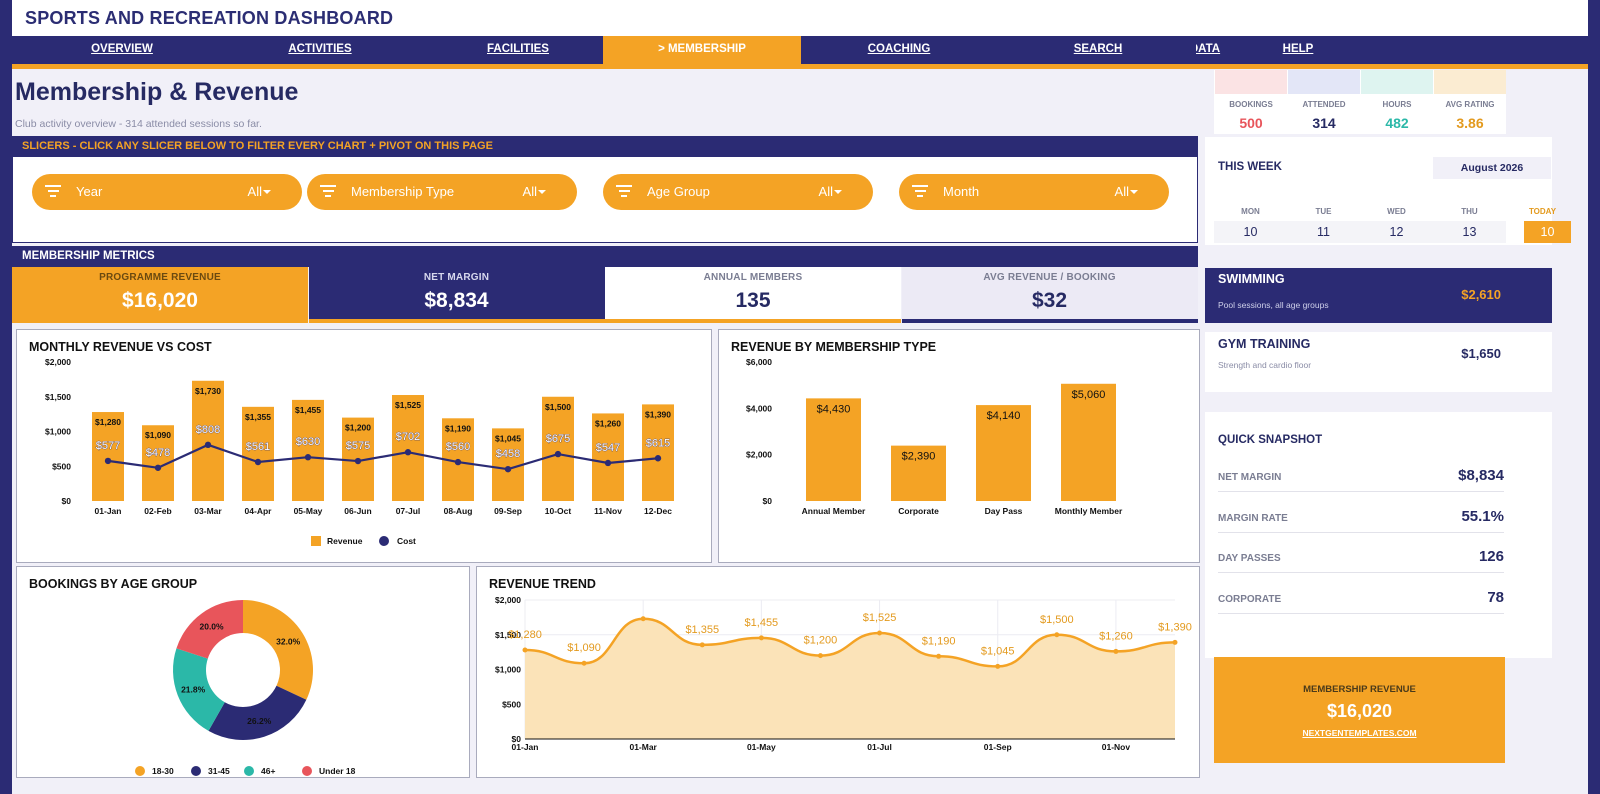 This screenshot has height=794, width=1600. What do you see at coordinates (1089, 395) in the screenshot?
I see `membership-data-label: $5,060` at bounding box center [1089, 395].